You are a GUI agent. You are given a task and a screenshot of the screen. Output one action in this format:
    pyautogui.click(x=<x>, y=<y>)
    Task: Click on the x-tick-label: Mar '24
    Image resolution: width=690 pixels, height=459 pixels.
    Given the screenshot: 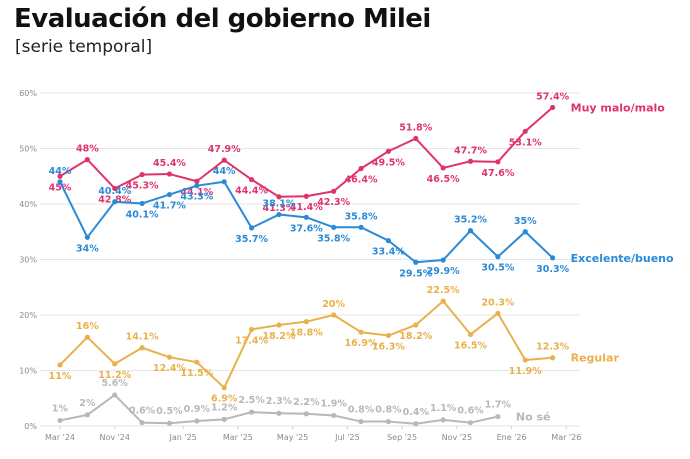 What is the action you would take?
    pyautogui.click(x=60, y=437)
    